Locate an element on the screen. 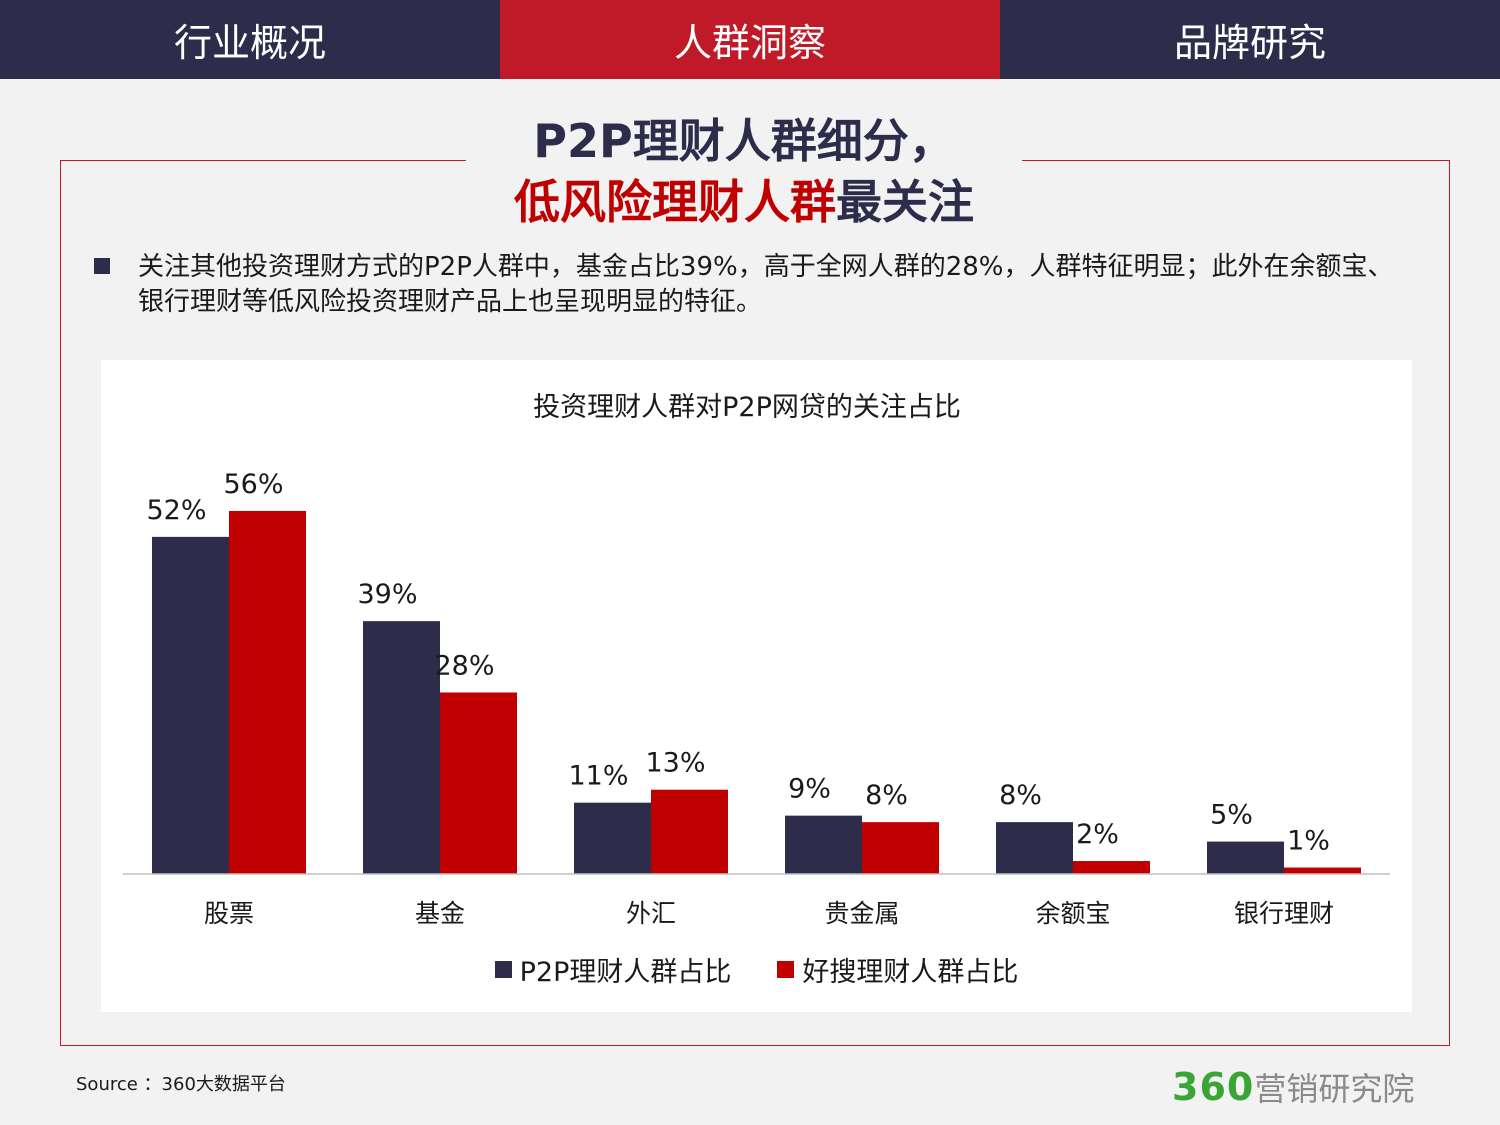  data-label-p2p-4: 8% is located at coordinates (1020, 795).